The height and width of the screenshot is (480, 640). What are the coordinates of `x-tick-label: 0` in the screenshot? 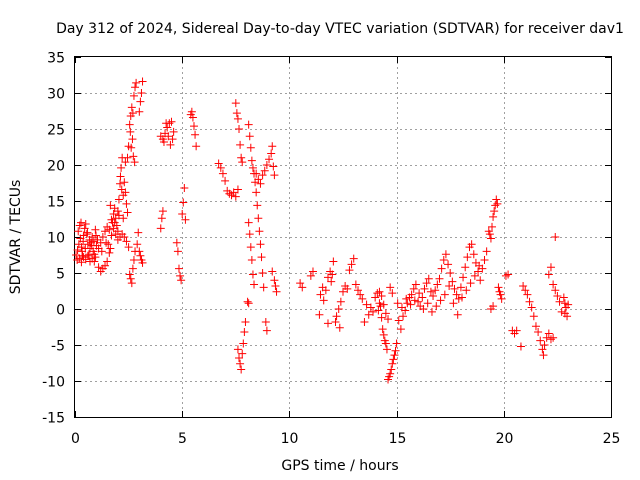 It's located at (75, 439).